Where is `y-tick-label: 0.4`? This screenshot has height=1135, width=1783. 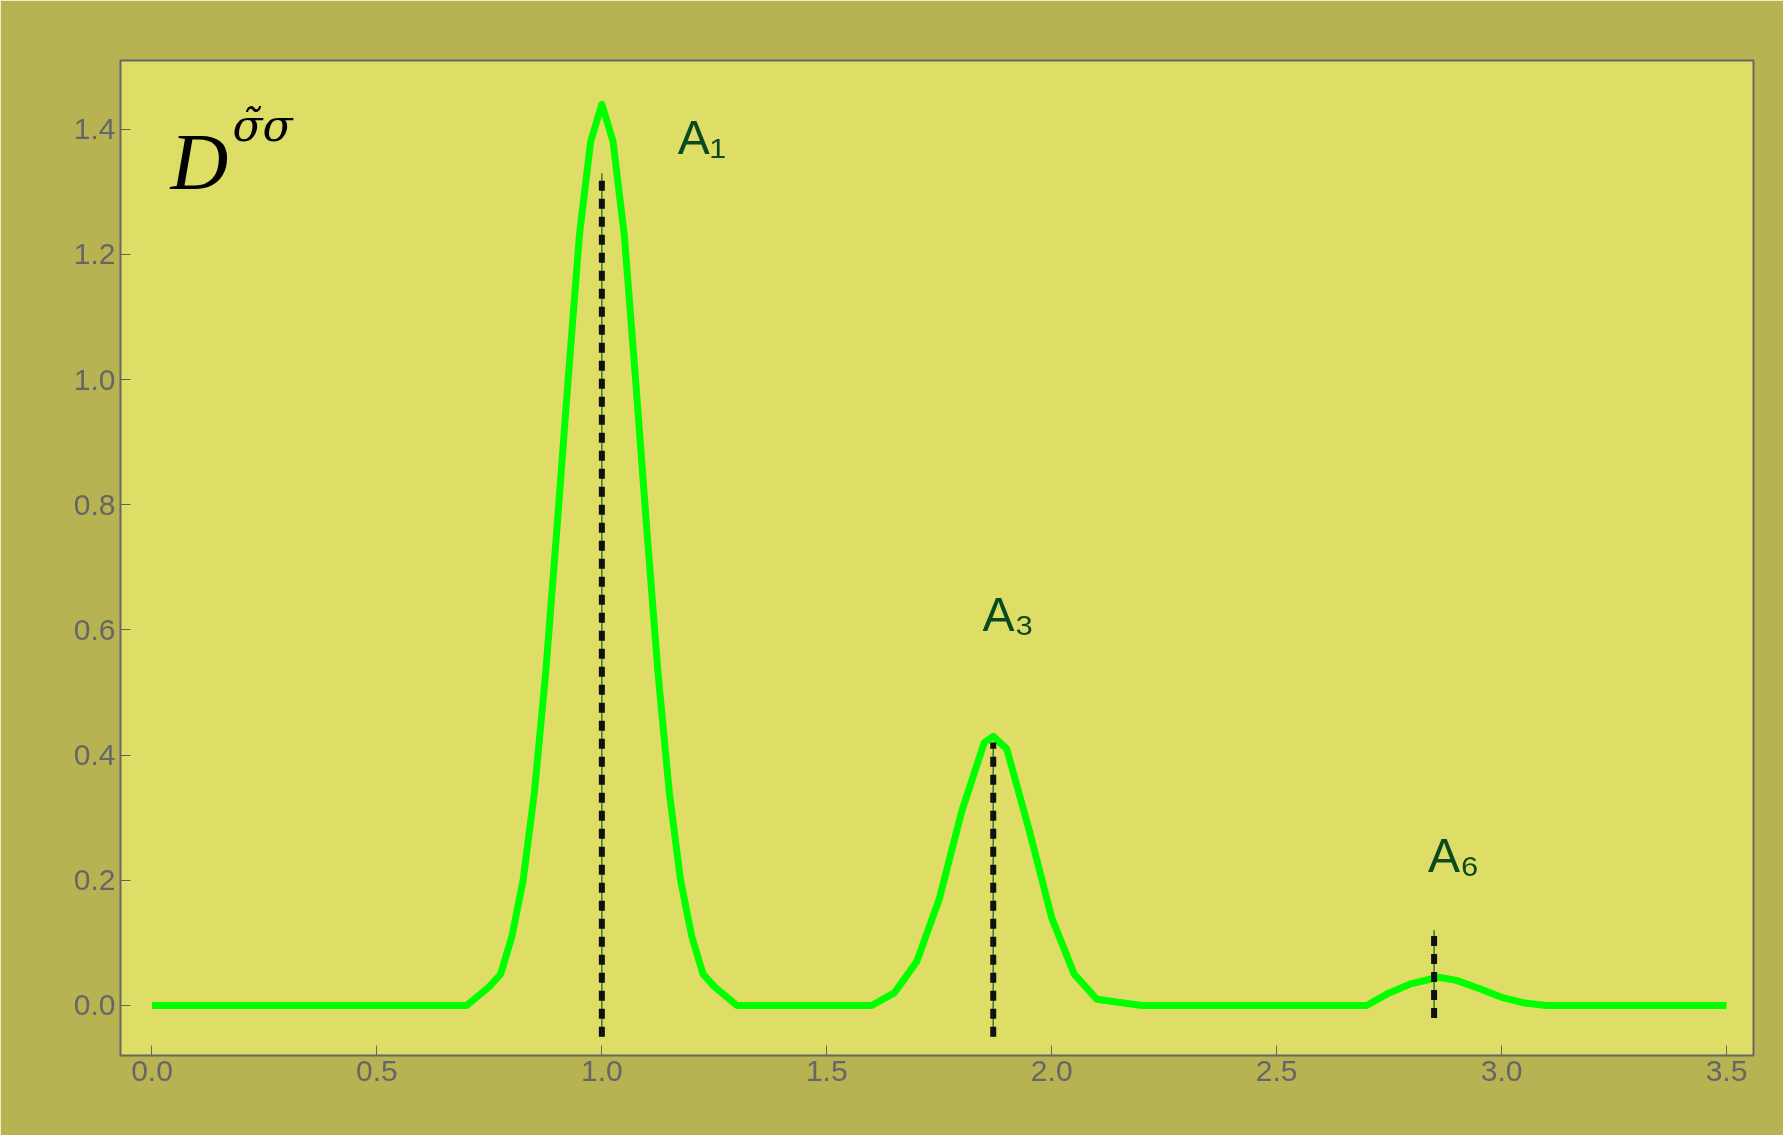 y-tick-label: 0.4 is located at coordinates (94, 755).